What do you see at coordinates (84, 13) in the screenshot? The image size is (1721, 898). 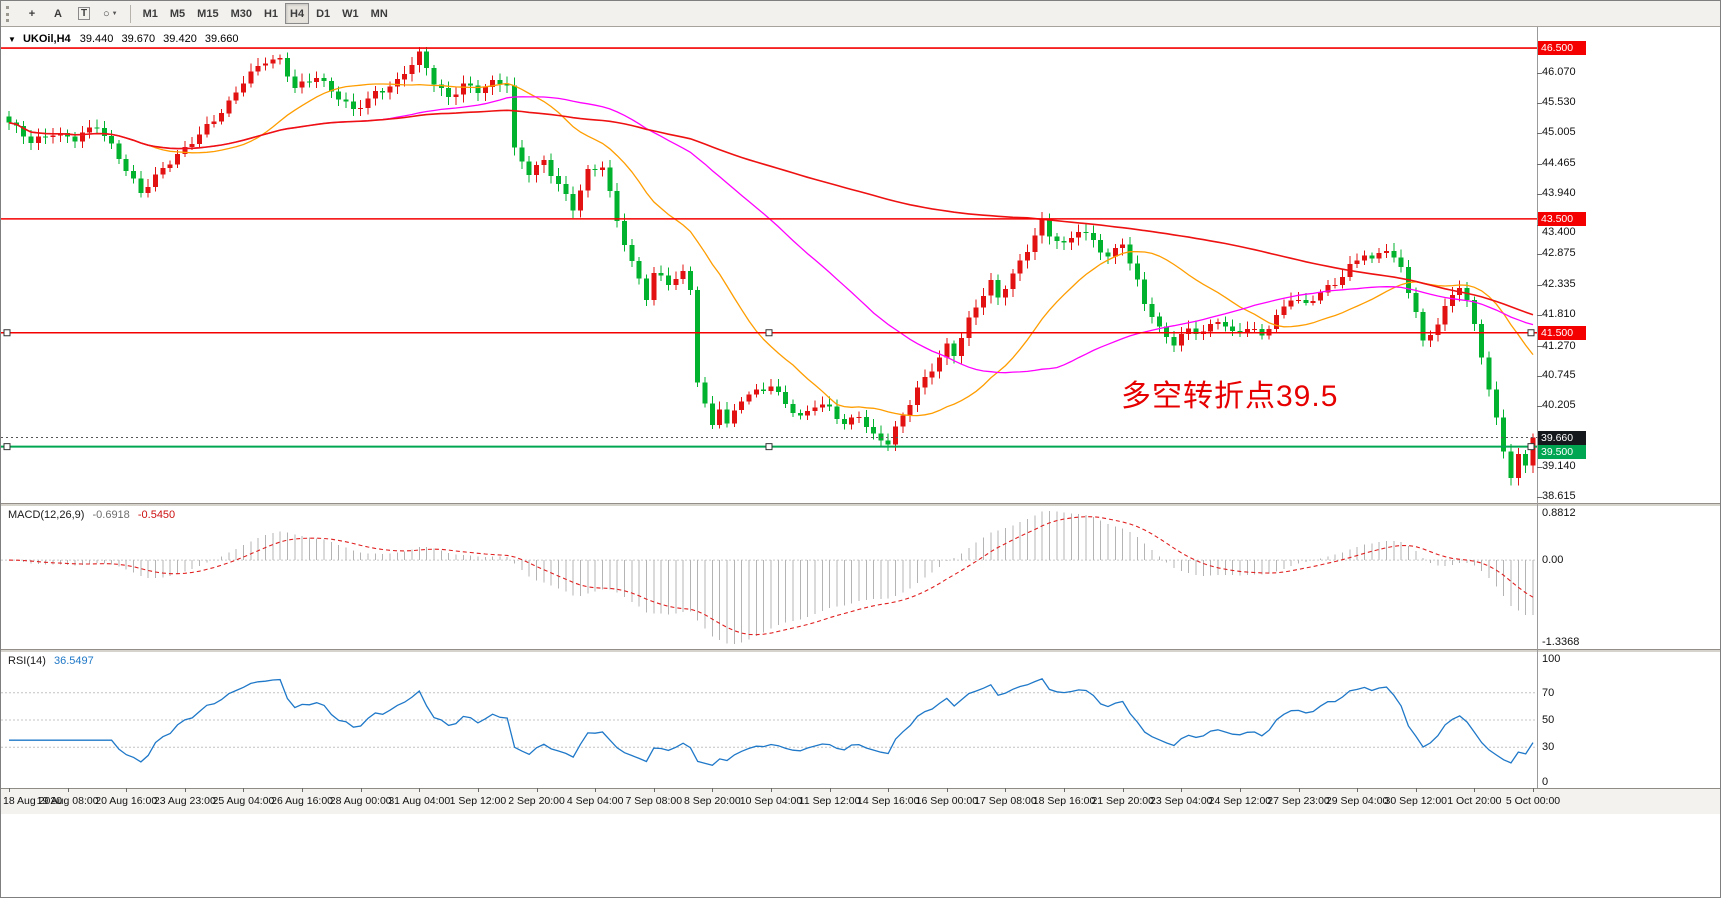 I see `label-tool-button: T` at bounding box center [84, 13].